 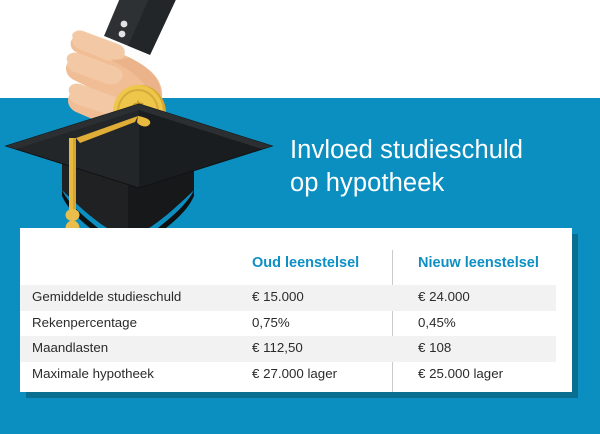 What do you see at coordinates (277, 347) in the screenshot?
I see `row-value-oud: € 112,50` at bounding box center [277, 347].